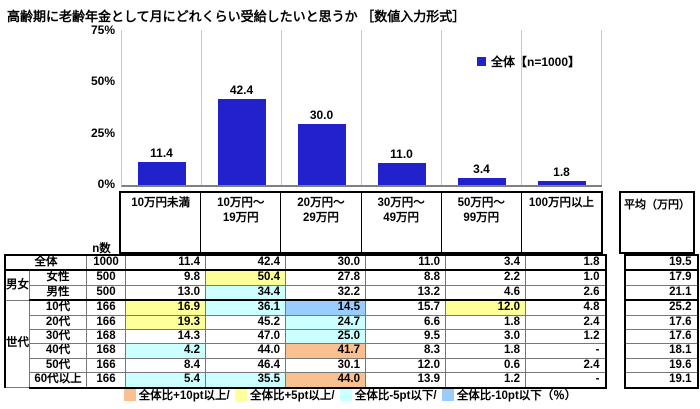  Describe the element at coordinates (129, 395) in the screenshot. I see `plus10-swatch-icon` at that location.